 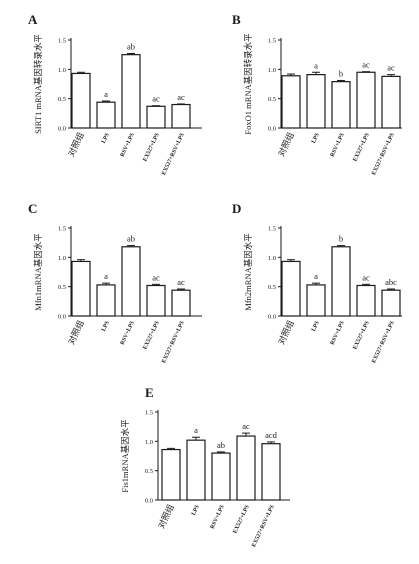 What do you see at coordinates (149, 442) in the screenshot?
I see `panel-e-ytick-label: 1.0` at bounding box center [149, 442].